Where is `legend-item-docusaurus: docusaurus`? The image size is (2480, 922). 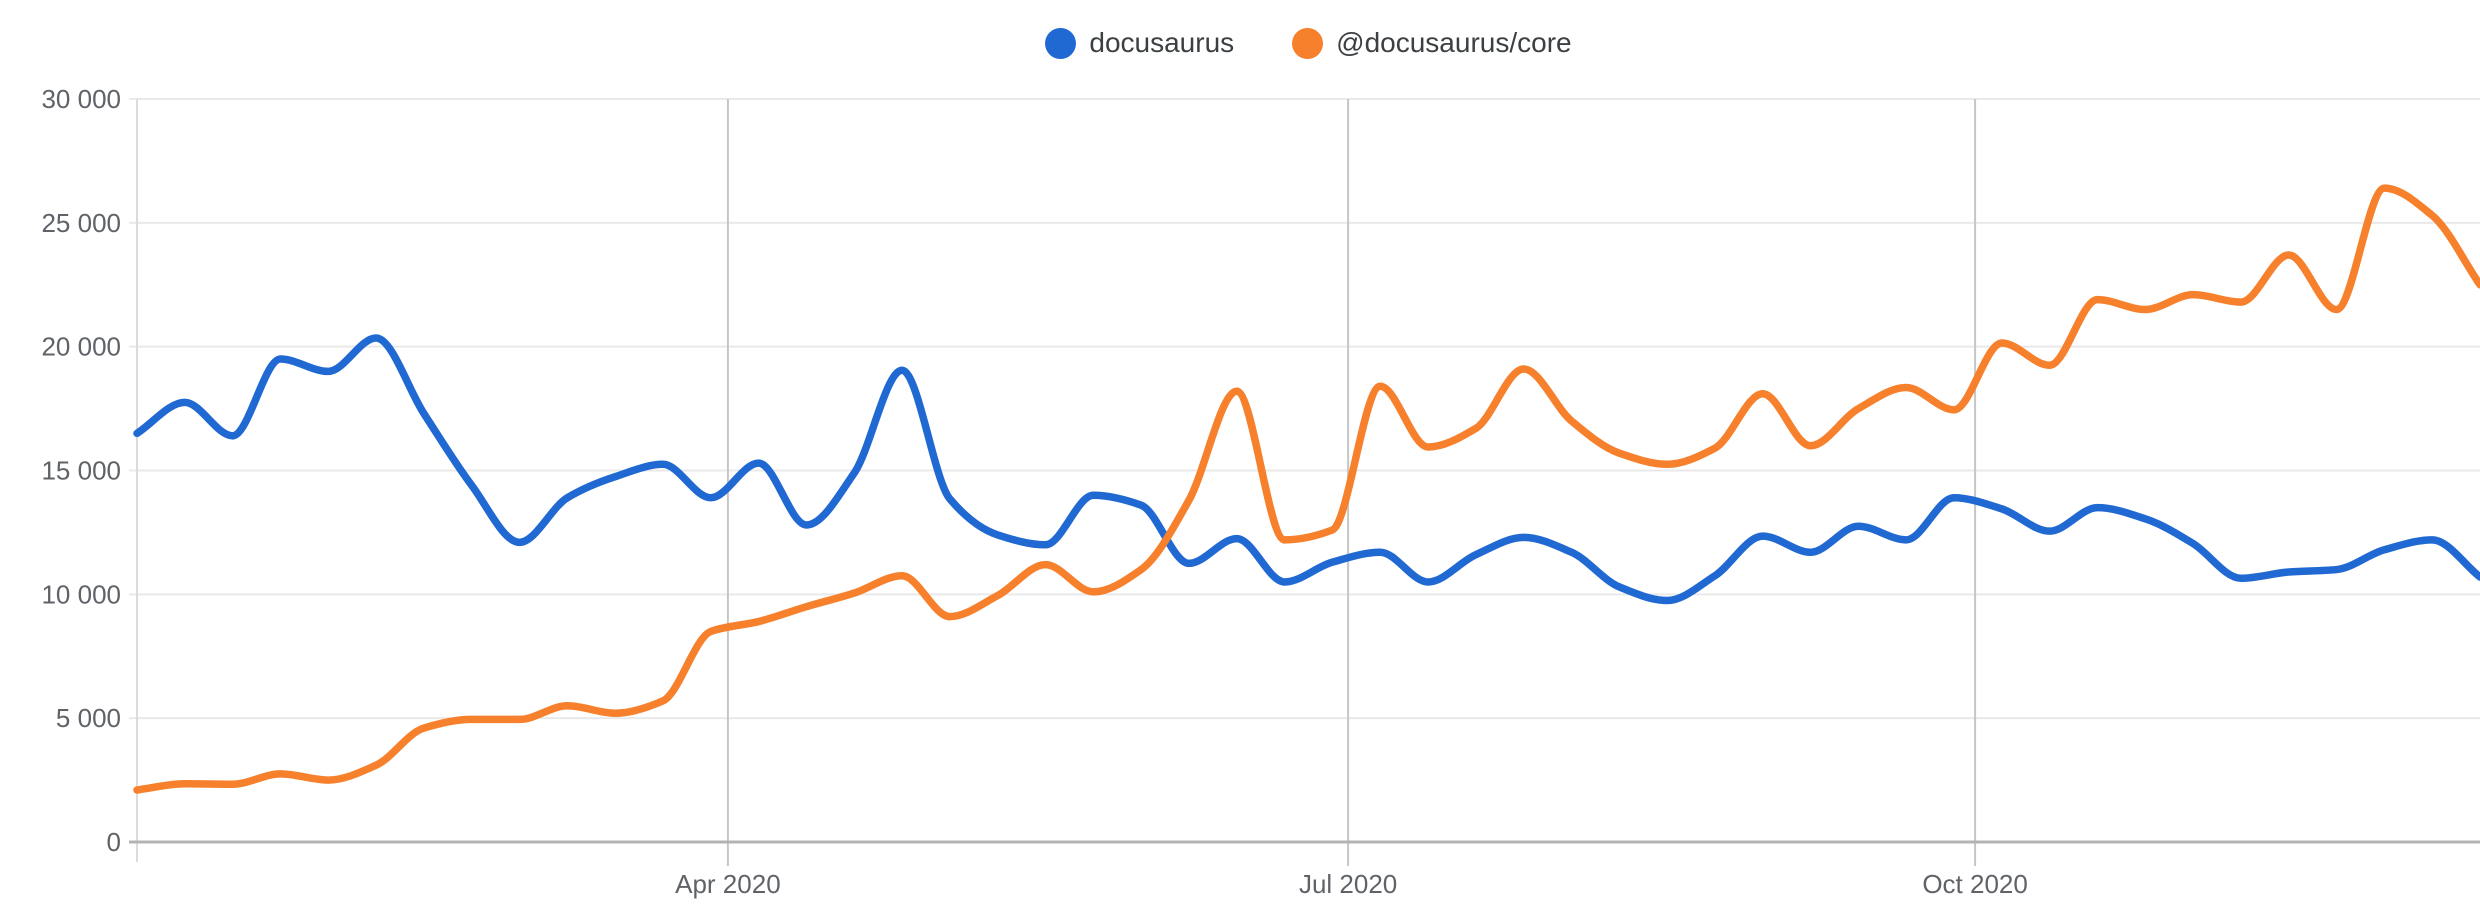 legend-item-docusaurus: docusaurus is located at coordinates (1139, 43).